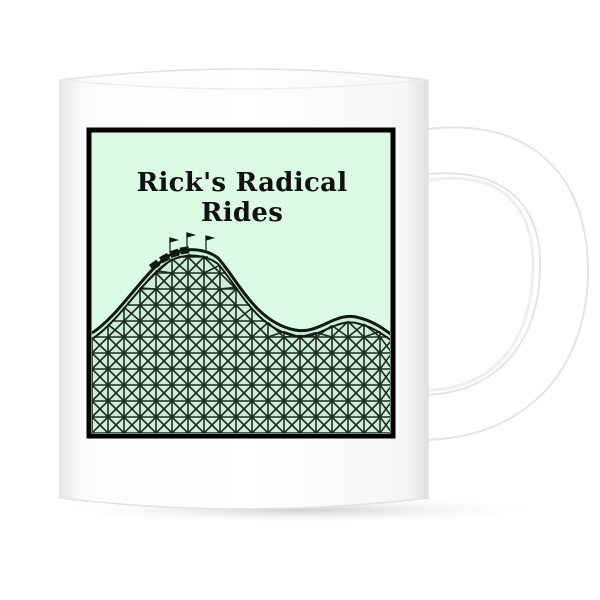 The image size is (600, 600). I want to click on print-title: Rick's Radical Rides, so click(242, 198).